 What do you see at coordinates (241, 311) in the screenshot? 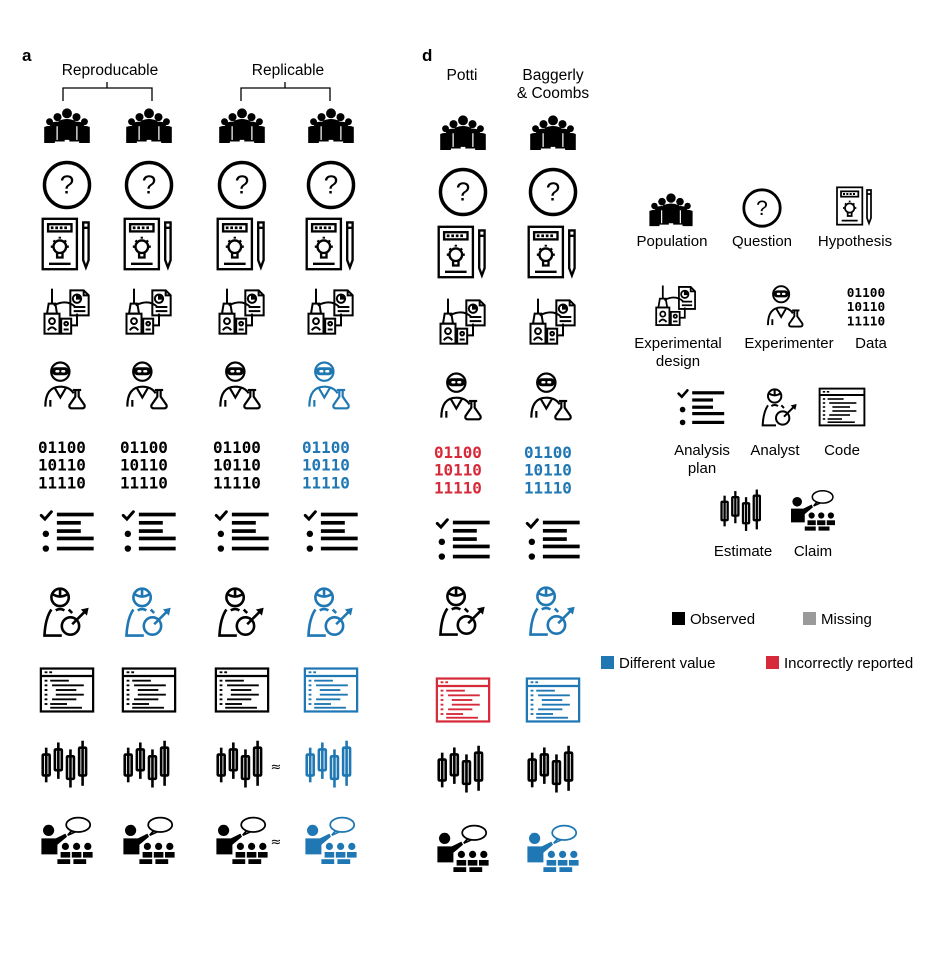
I see `panel-a-col3-experimental-design-icon` at bounding box center [241, 311].